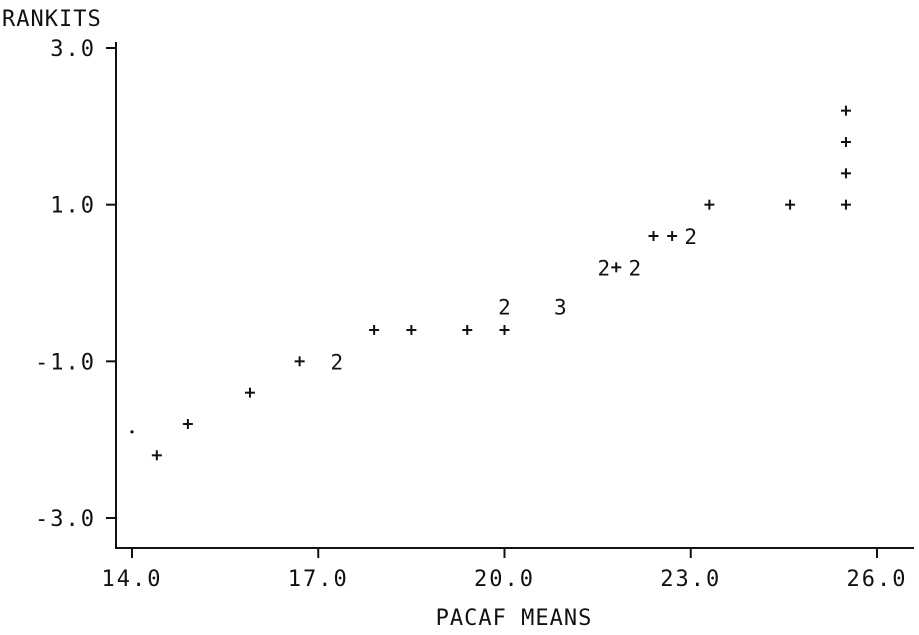  Describe the element at coordinates (877, 579) in the screenshot. I see `x-tick-label: 26.0` at that location.